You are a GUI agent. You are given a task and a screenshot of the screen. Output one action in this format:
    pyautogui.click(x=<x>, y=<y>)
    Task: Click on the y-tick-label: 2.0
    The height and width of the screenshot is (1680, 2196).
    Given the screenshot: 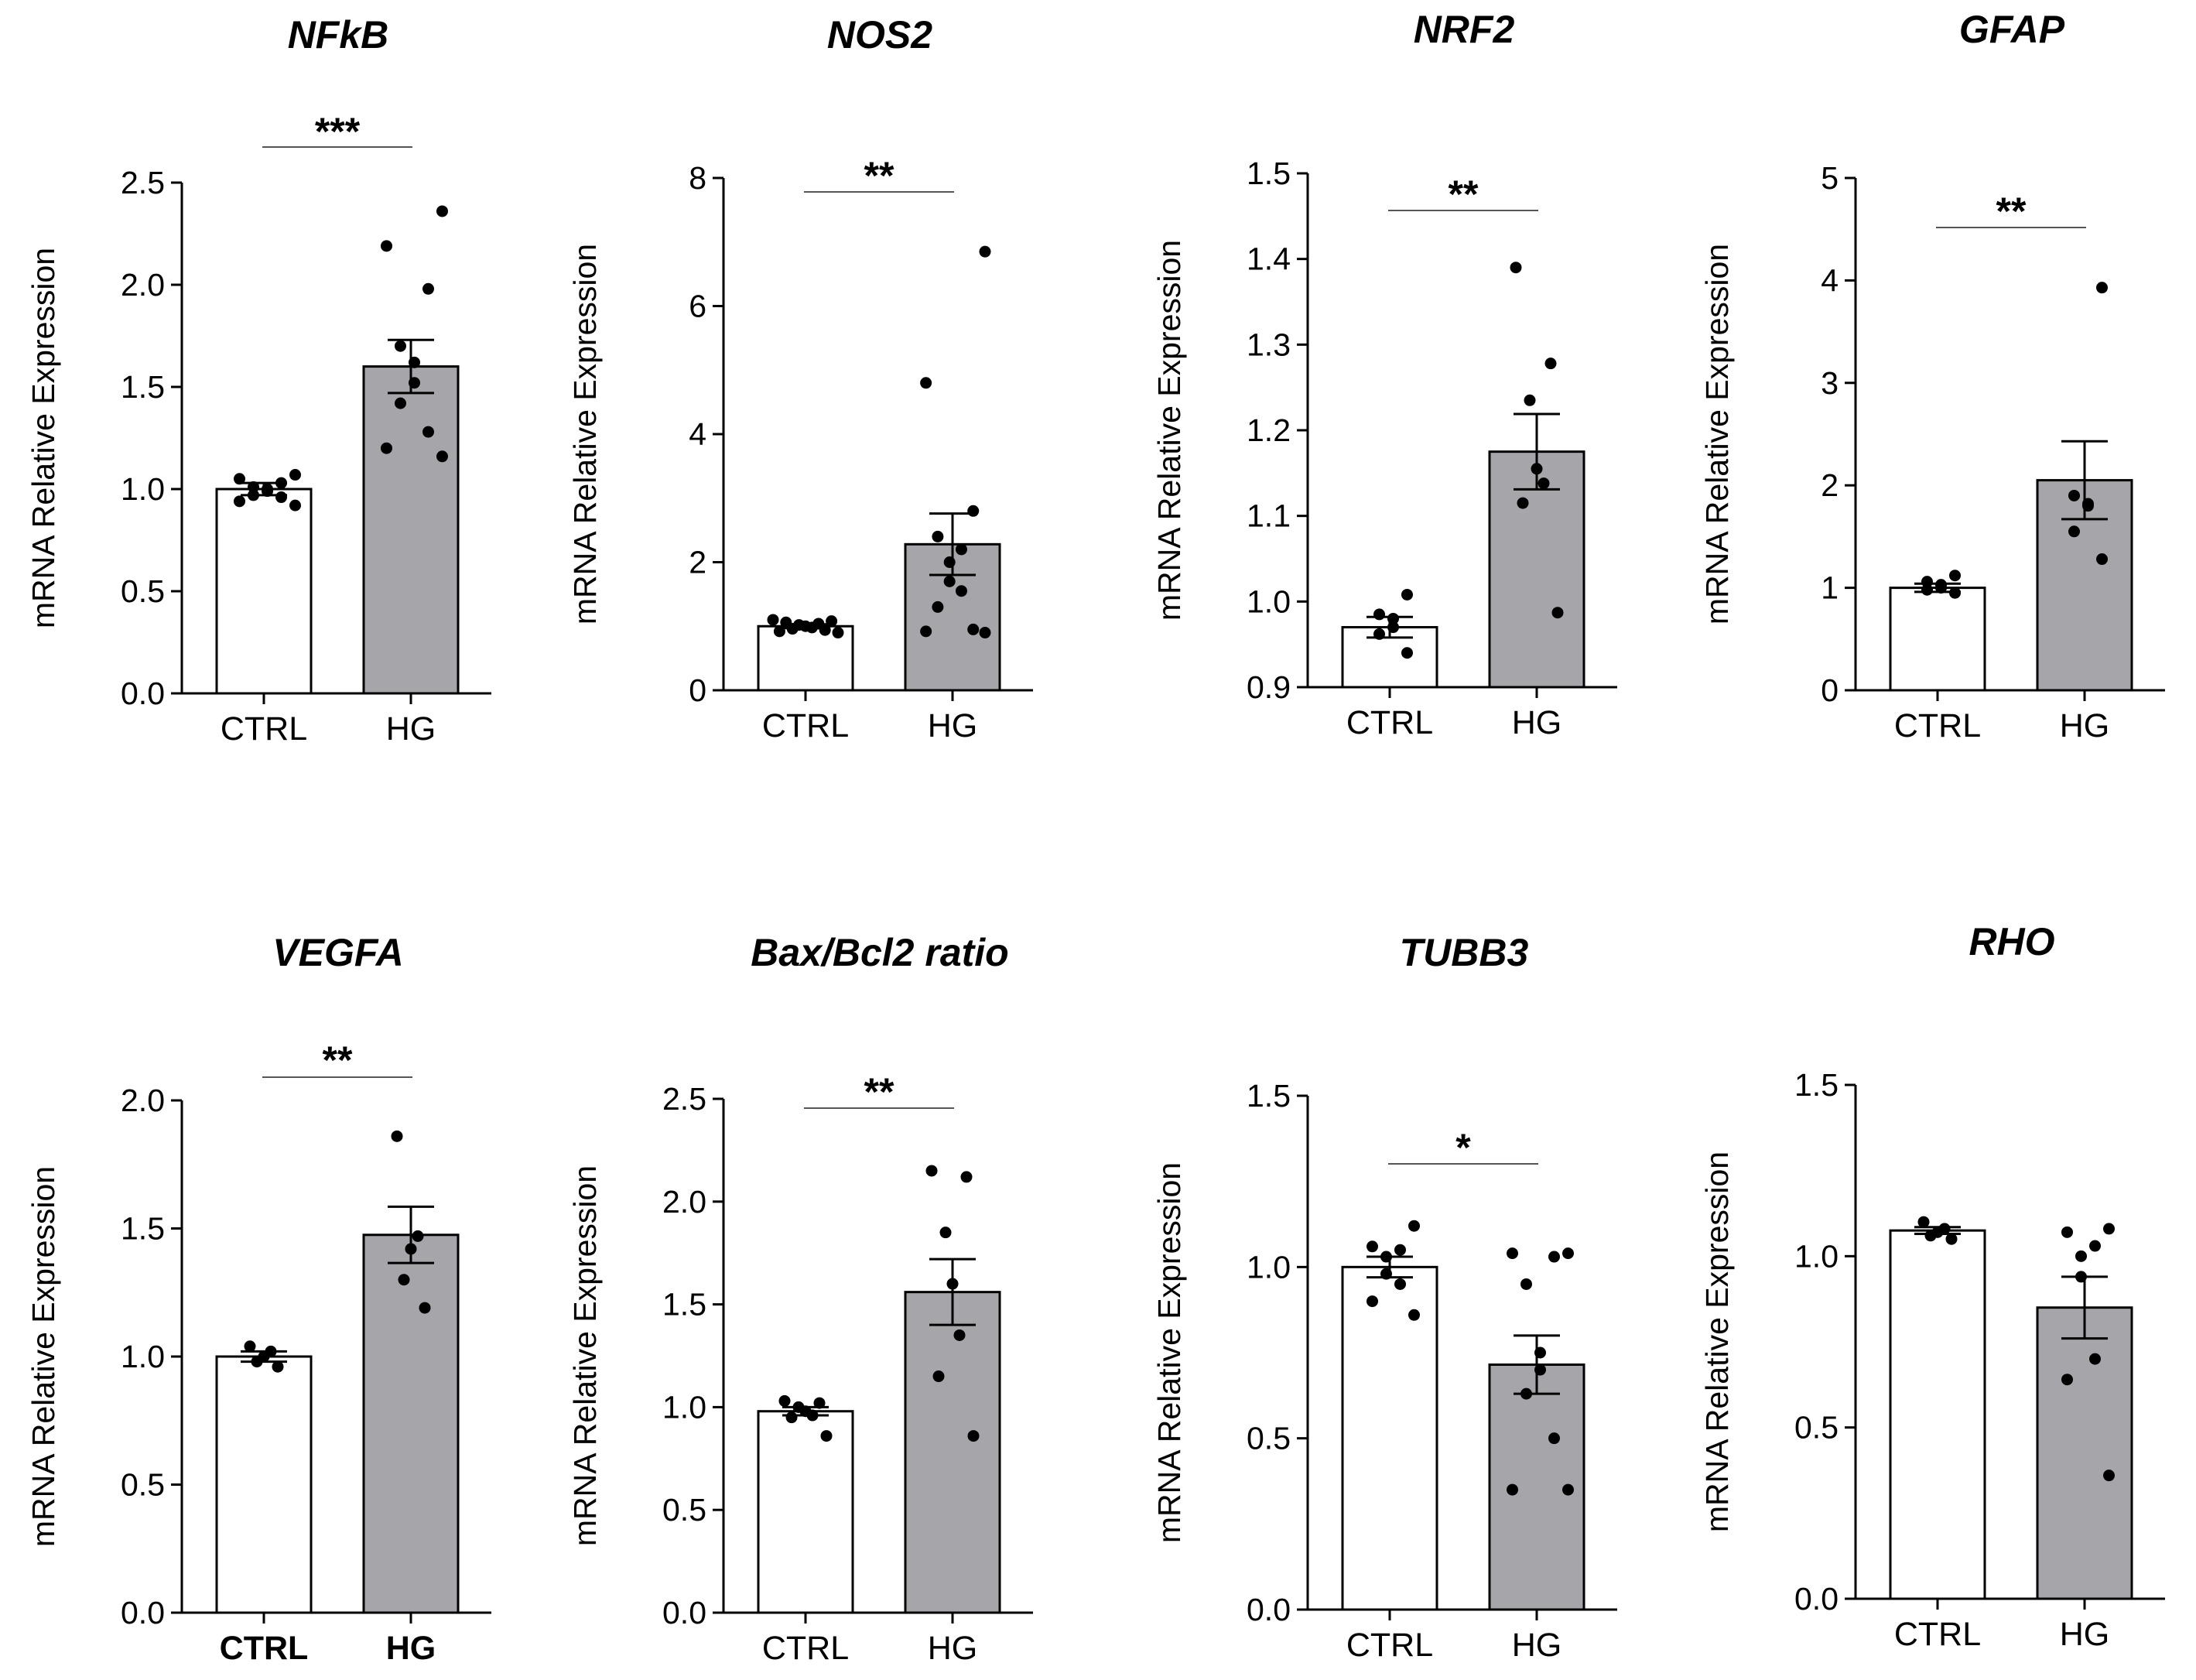 What is the action you would take?
    pyautogui.click(x=684, y=1202)
    